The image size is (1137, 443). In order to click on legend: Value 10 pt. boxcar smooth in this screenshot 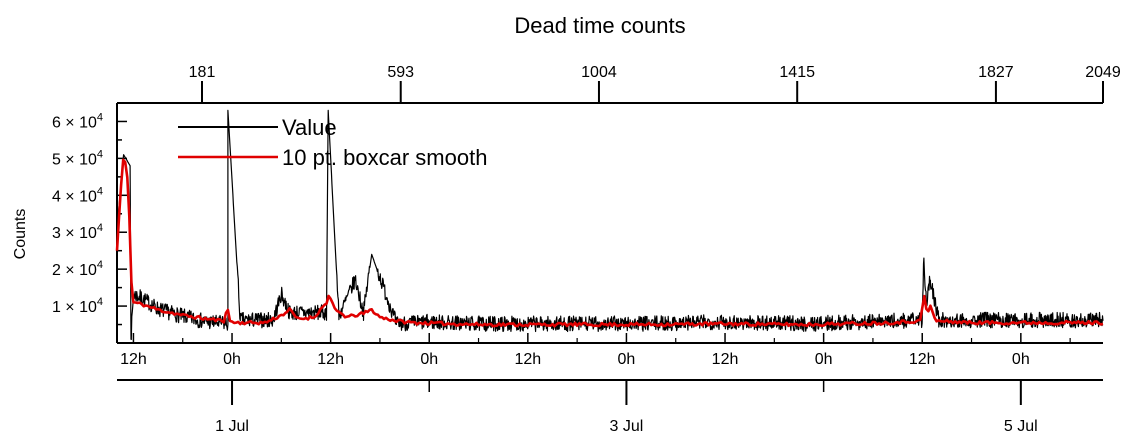, I will do `click(332, 142)`.